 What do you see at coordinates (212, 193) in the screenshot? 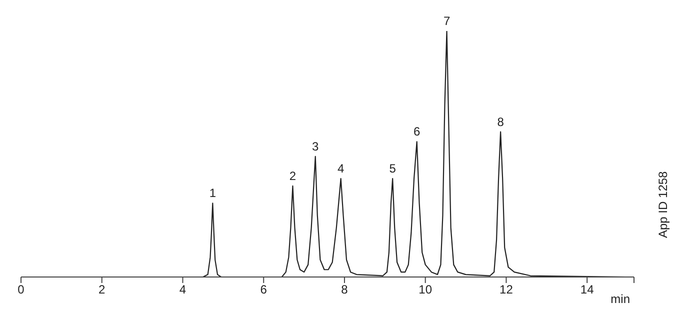
I see `annotation: 1` at bounding box center [212, 193].